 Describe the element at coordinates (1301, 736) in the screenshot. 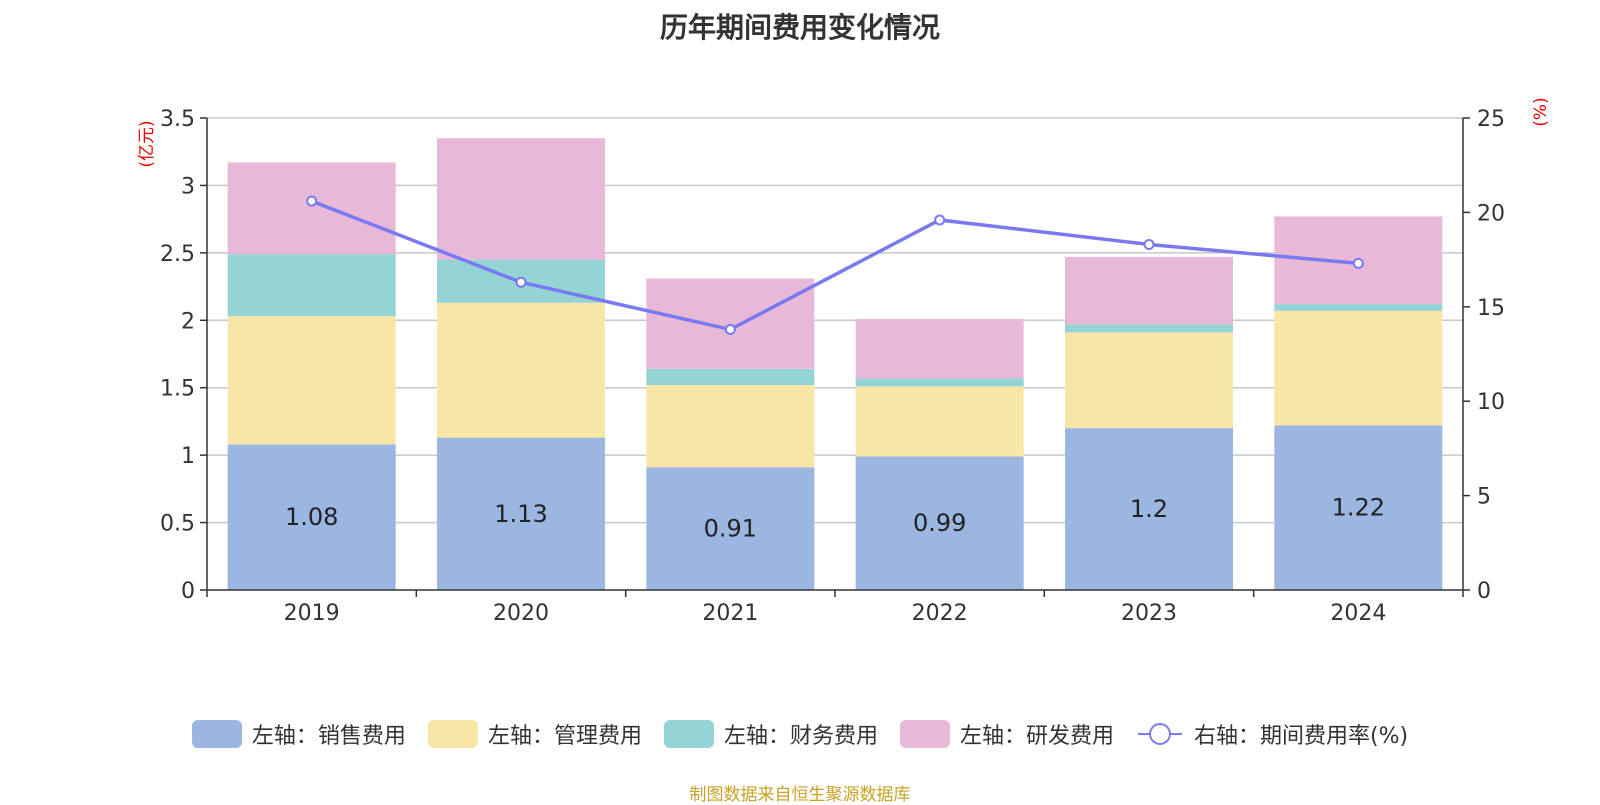

I see `legend-label: 右轴：期间费用率(%)` at that location.